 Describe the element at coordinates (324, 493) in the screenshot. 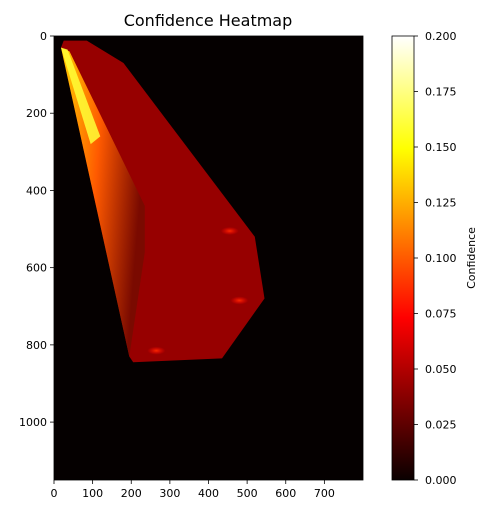

I see `x-tick-label: 700` at that location.